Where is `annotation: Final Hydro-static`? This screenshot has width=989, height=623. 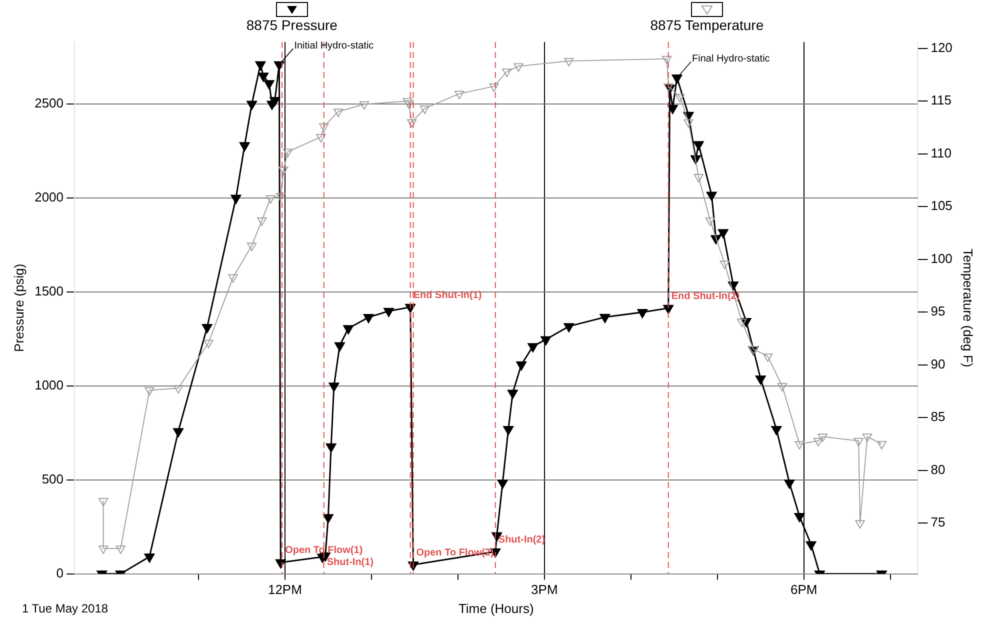
annotation: Final Hydro-static is located at coordinates (731, 58).